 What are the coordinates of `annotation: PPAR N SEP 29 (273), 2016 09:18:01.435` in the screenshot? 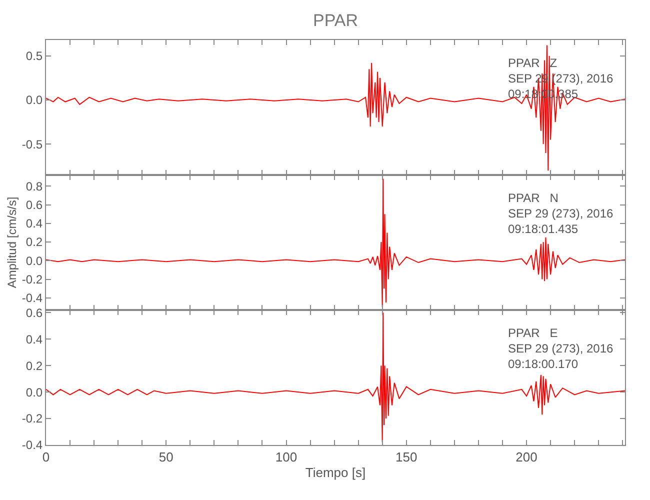 It's located at (561, 213).